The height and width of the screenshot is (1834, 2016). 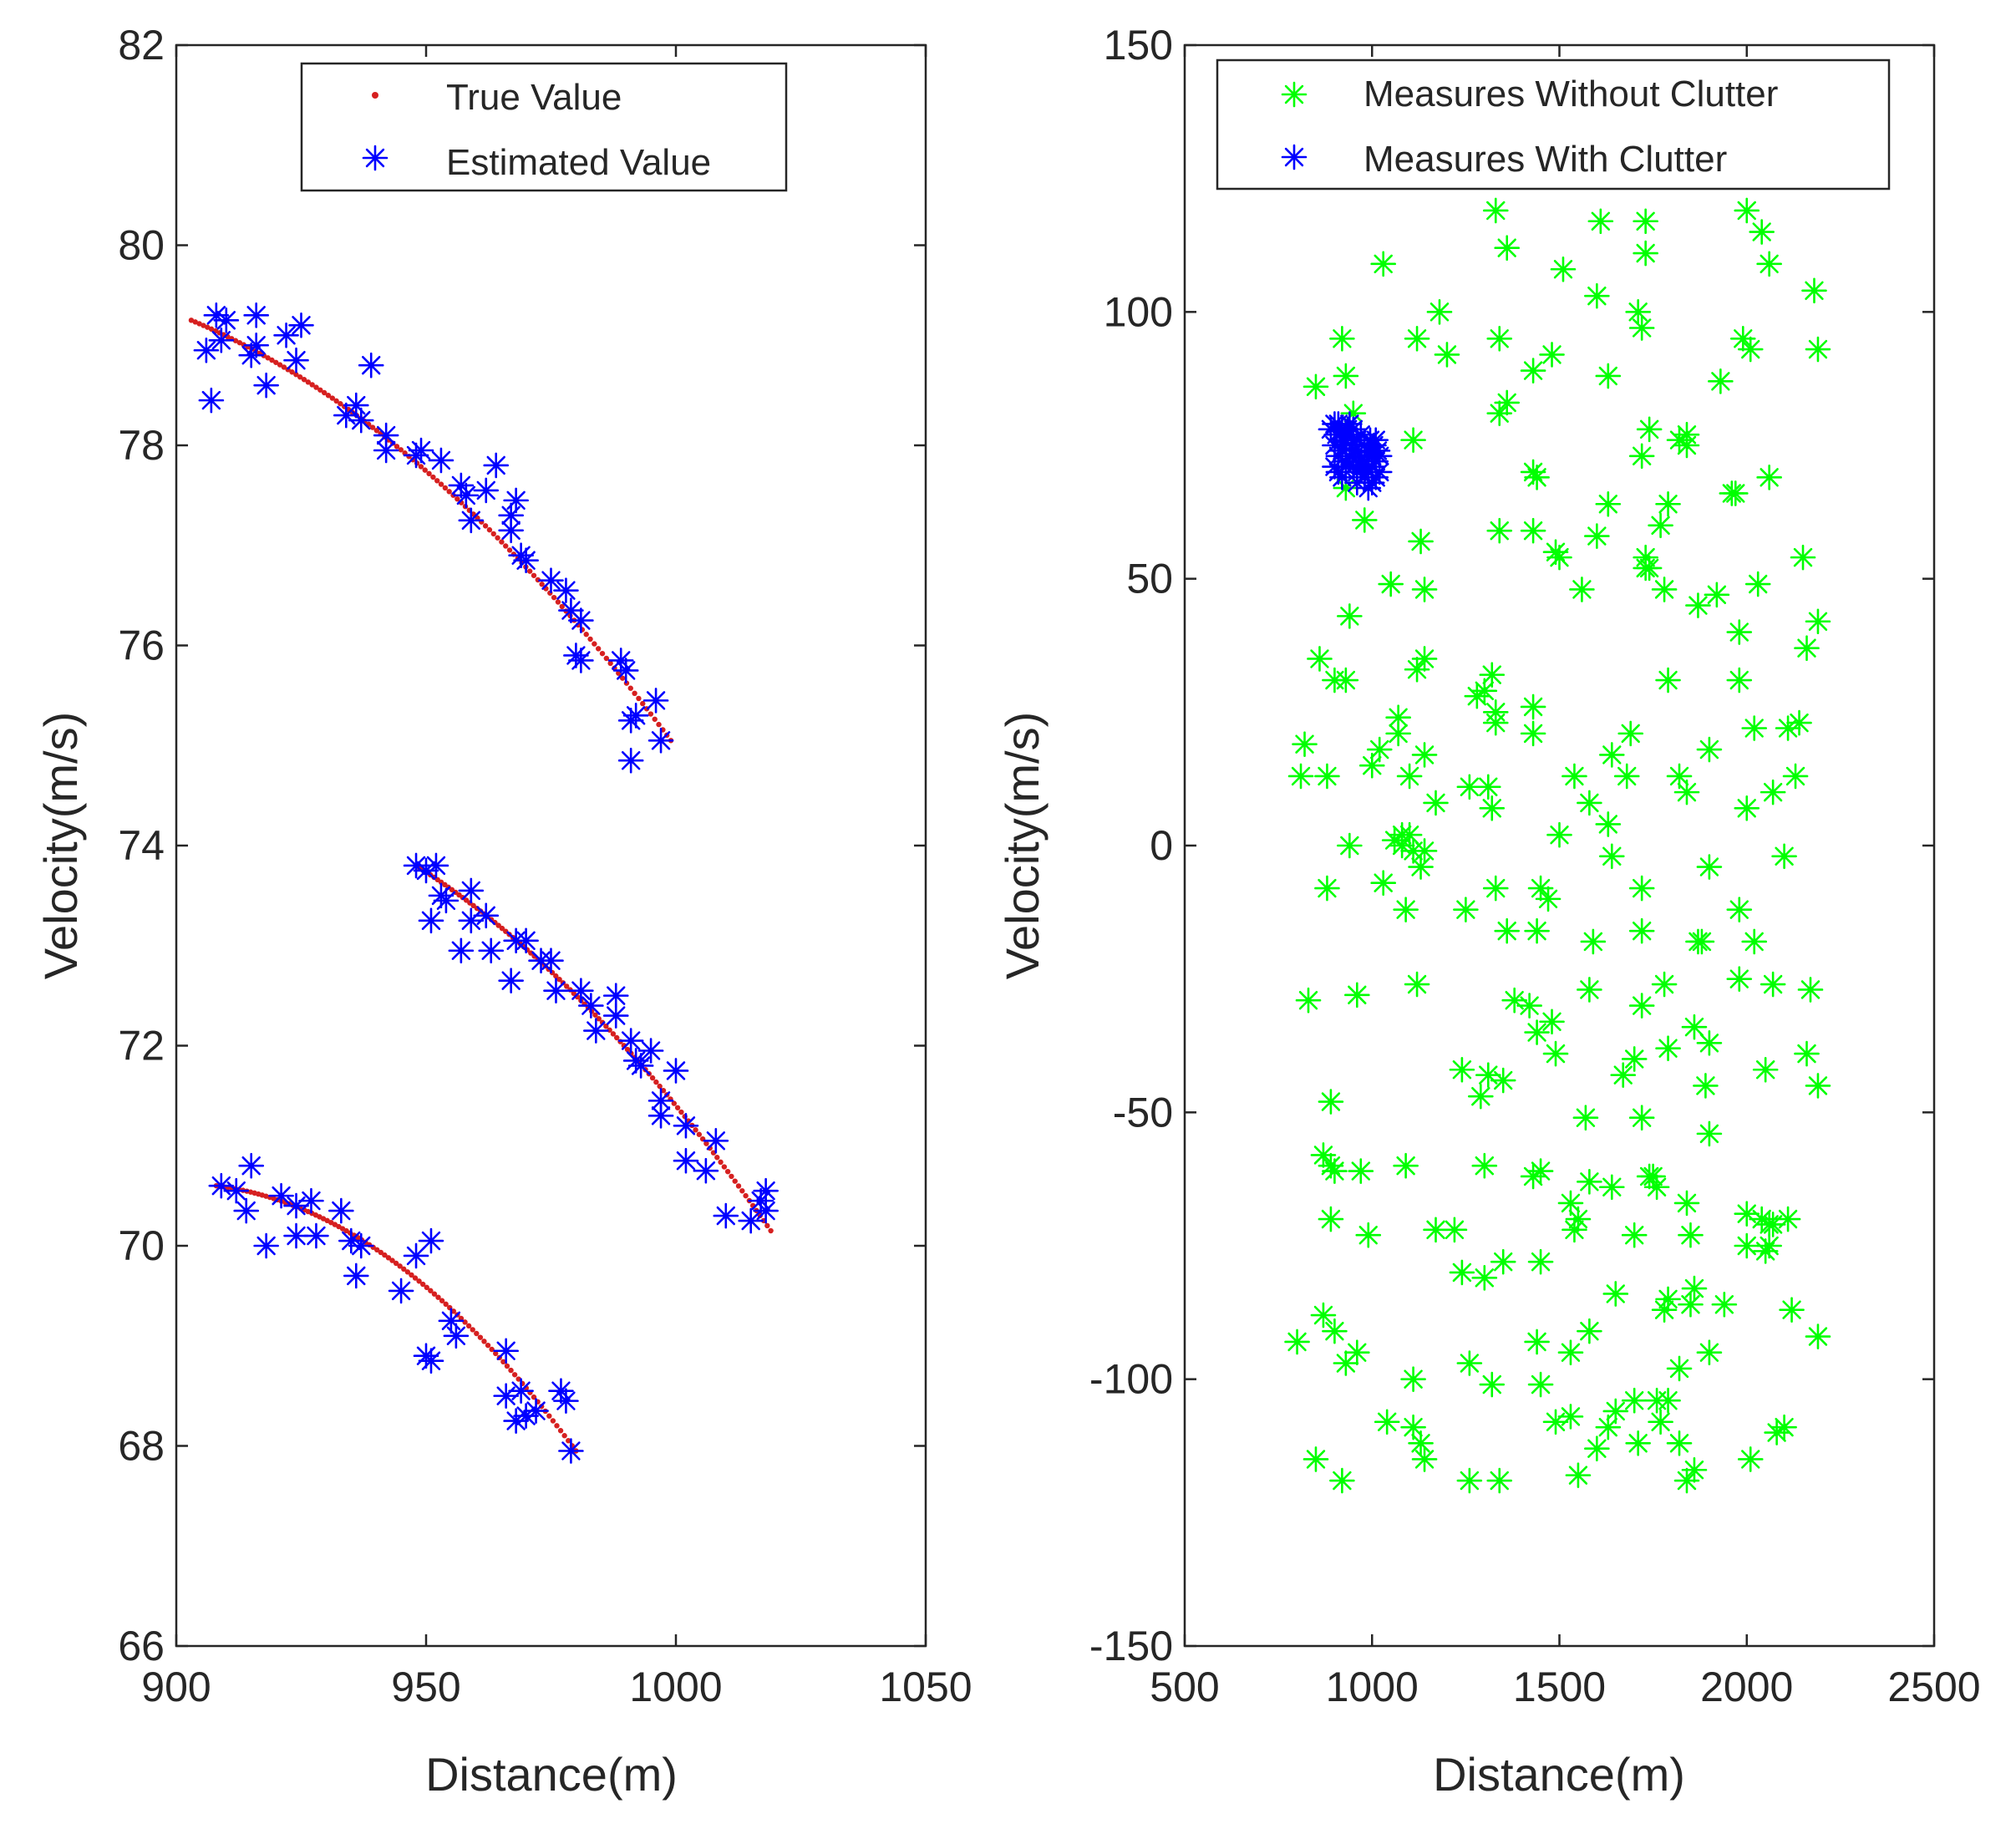 What do you see at coordinates (1747, 1687) in the screenshot?
I see `right-x-tick-label: 2000` at bounding box center [1747, 1687].